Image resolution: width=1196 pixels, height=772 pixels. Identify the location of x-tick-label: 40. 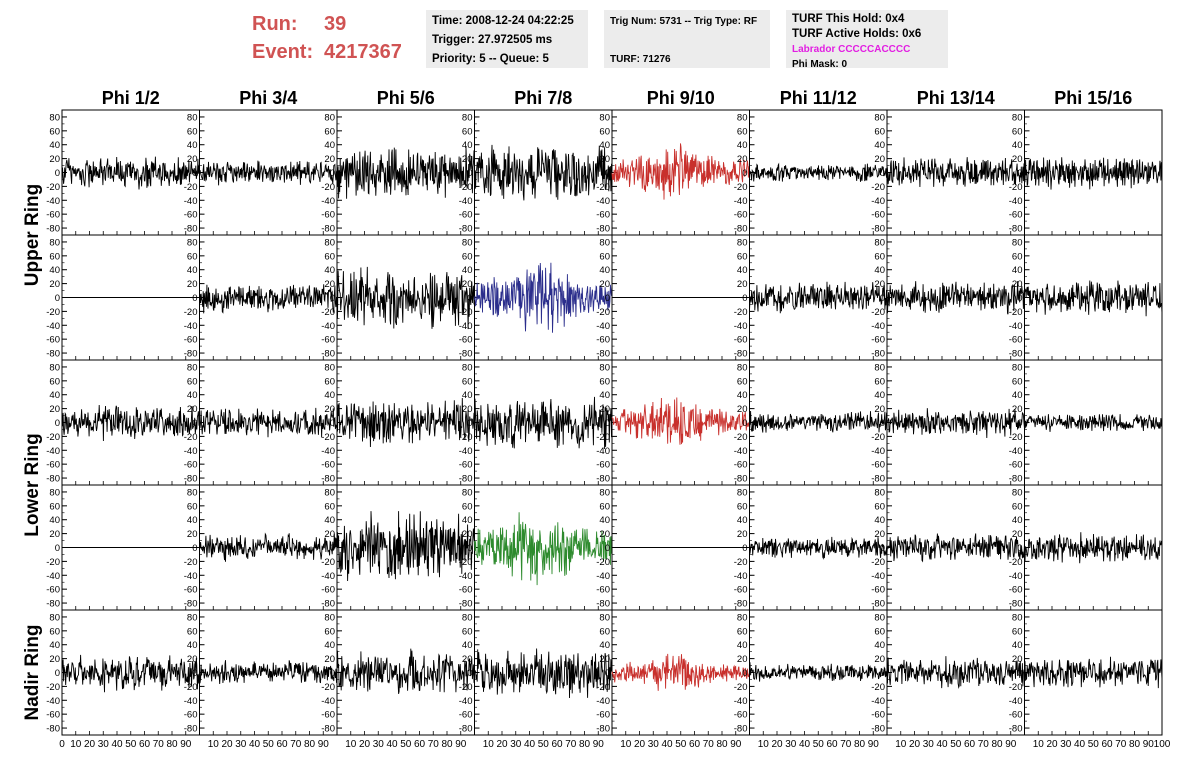
(530, 744).